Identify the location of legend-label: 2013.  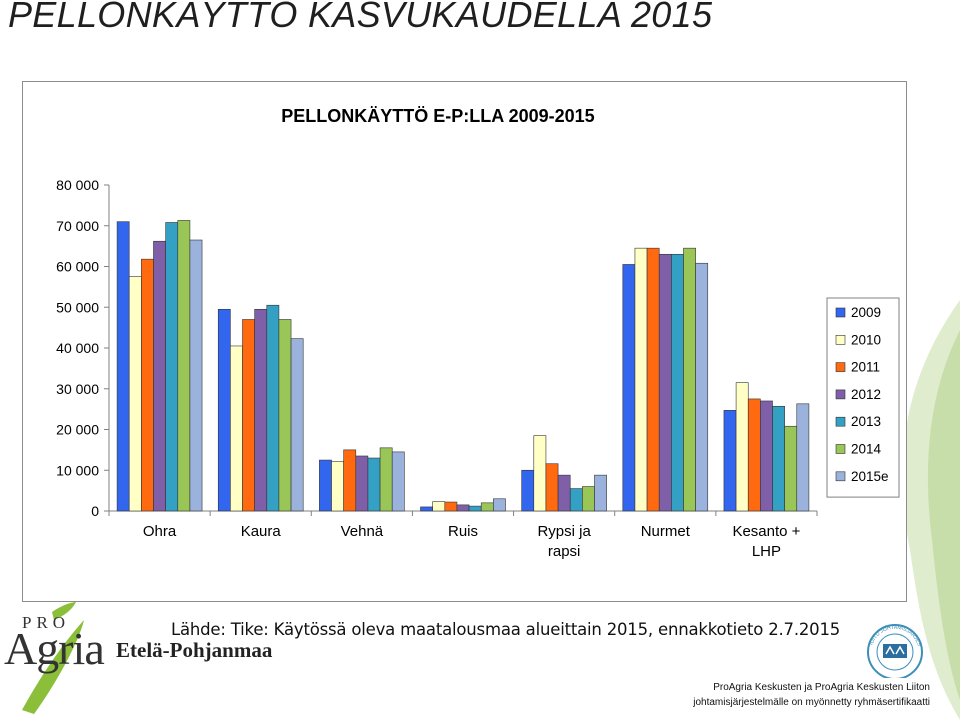
(866, 421).